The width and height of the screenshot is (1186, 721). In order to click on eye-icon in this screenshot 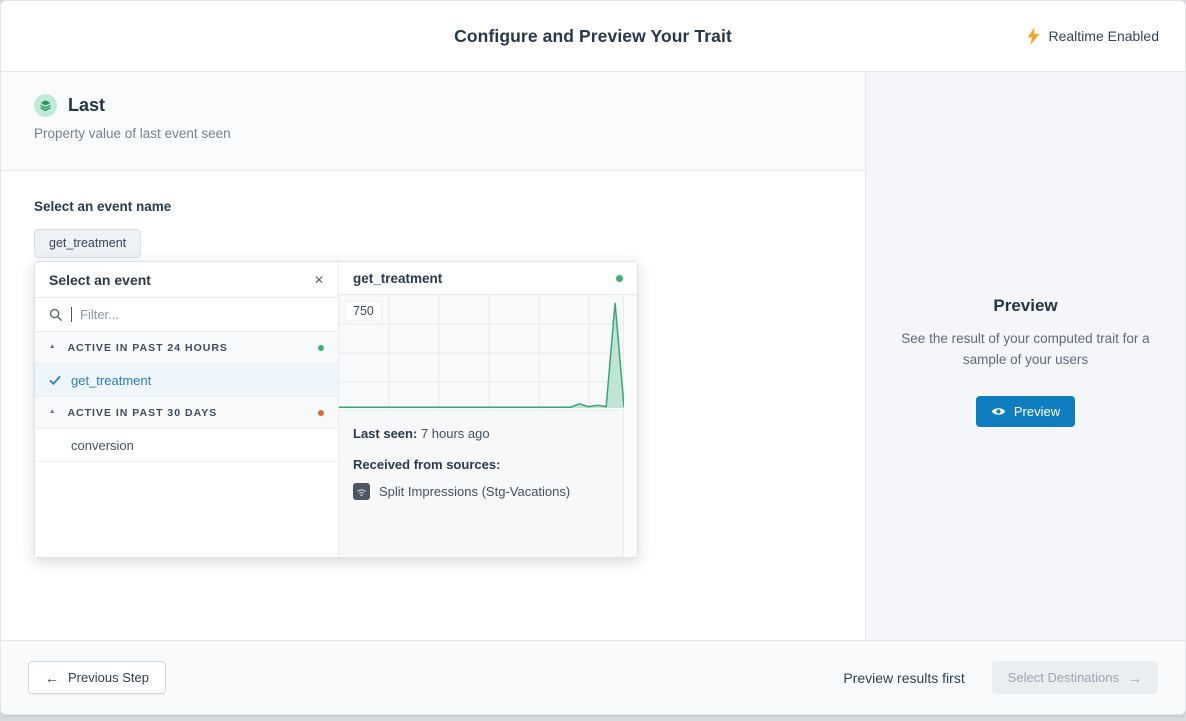, I will do `click(998, 411)`.